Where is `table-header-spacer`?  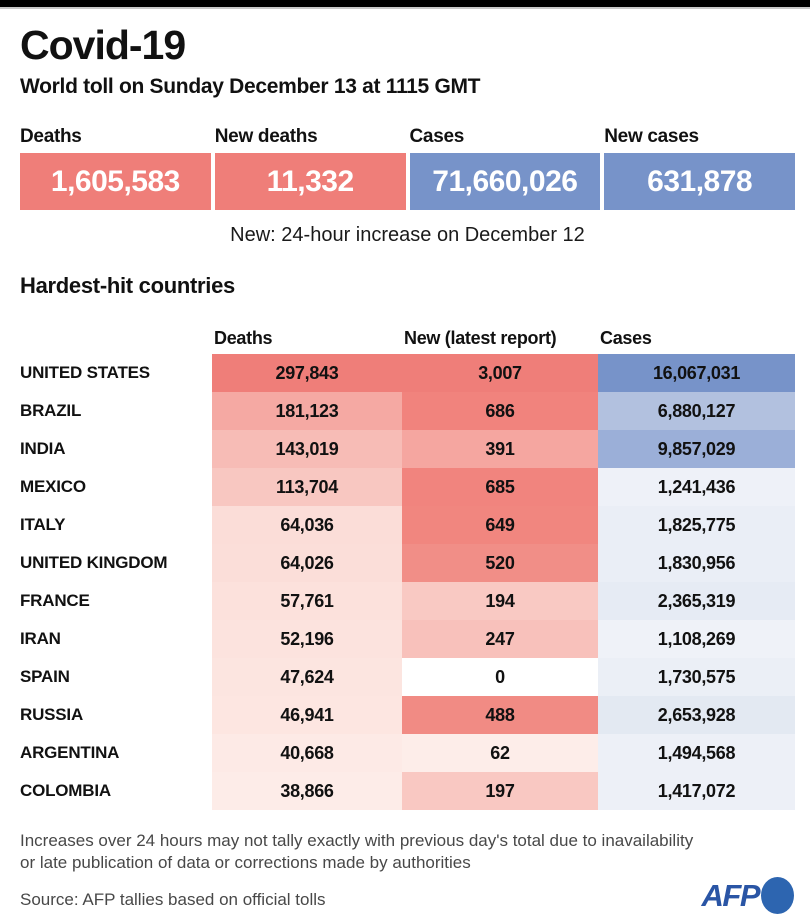
table-header-spacer is located at coordinates (116, 338).